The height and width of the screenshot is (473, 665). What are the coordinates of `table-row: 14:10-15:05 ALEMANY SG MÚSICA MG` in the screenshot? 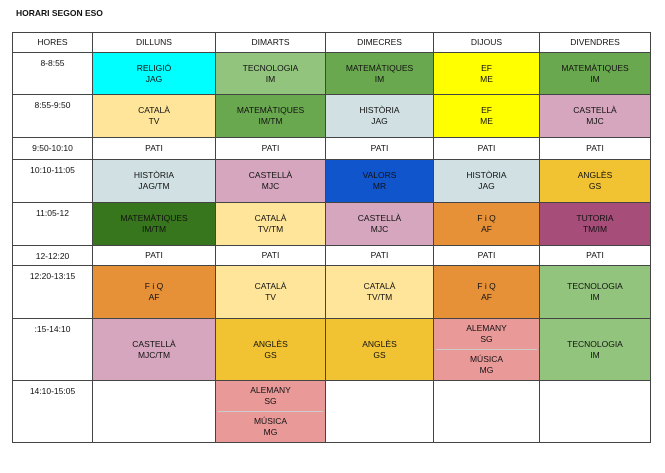 It's located at (331, 411).